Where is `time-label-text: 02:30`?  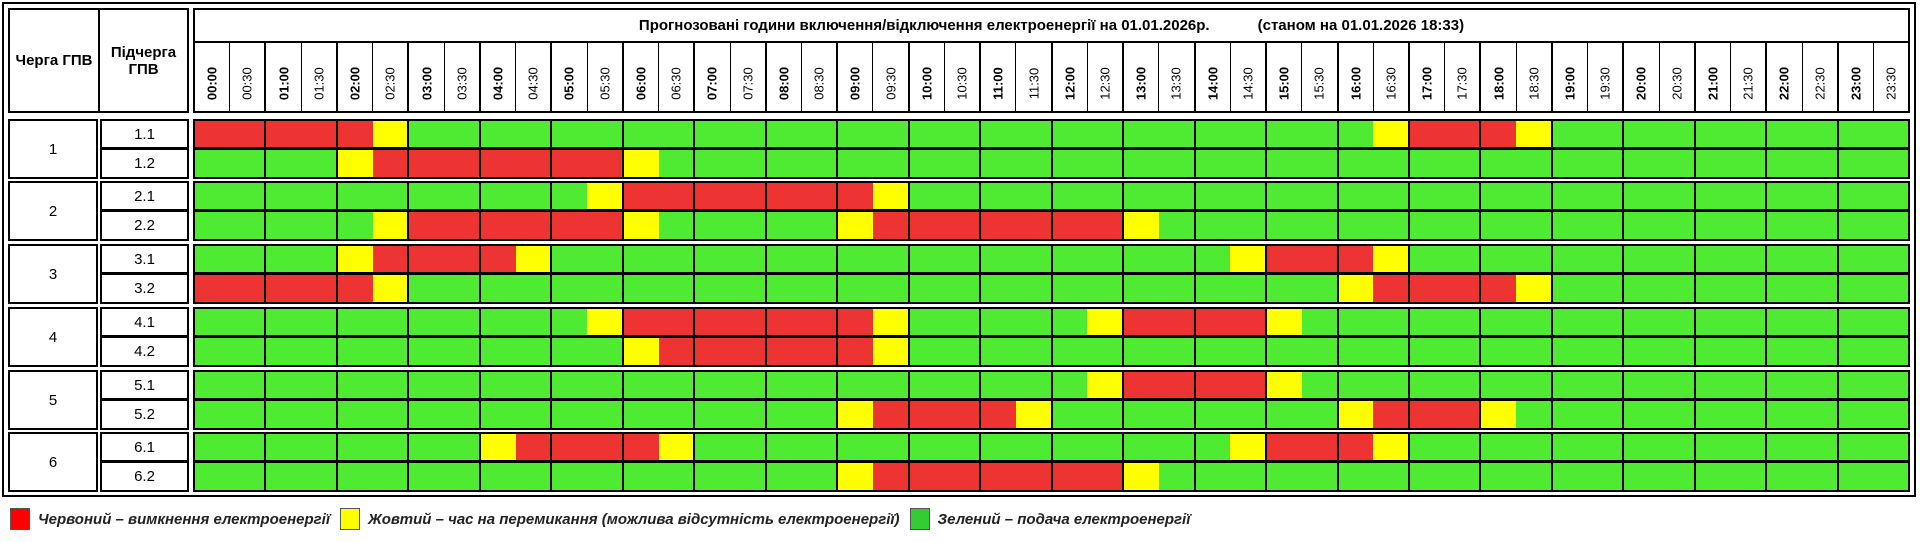 time-label-text: 02:30 is located at coordinates (390, 83).